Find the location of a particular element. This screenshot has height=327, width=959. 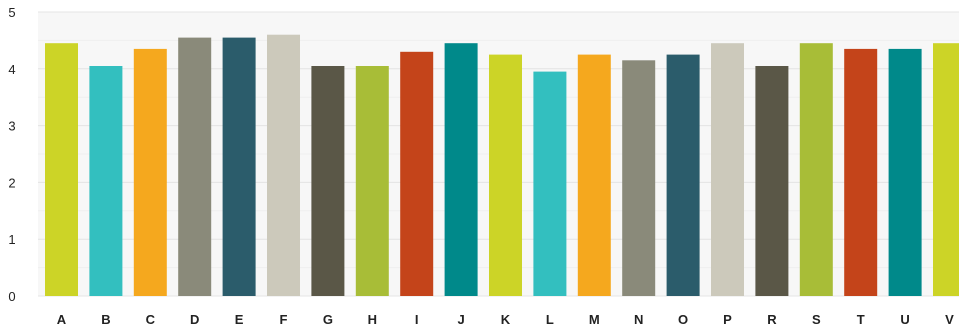

bar-a is located at coordinates (61, 170).